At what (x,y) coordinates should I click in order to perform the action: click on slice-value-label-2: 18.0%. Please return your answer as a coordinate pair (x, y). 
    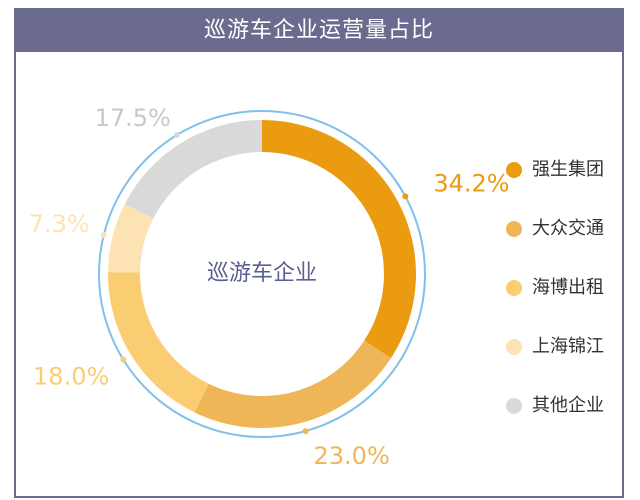
    Looking at the image, I should click on (71, 377).